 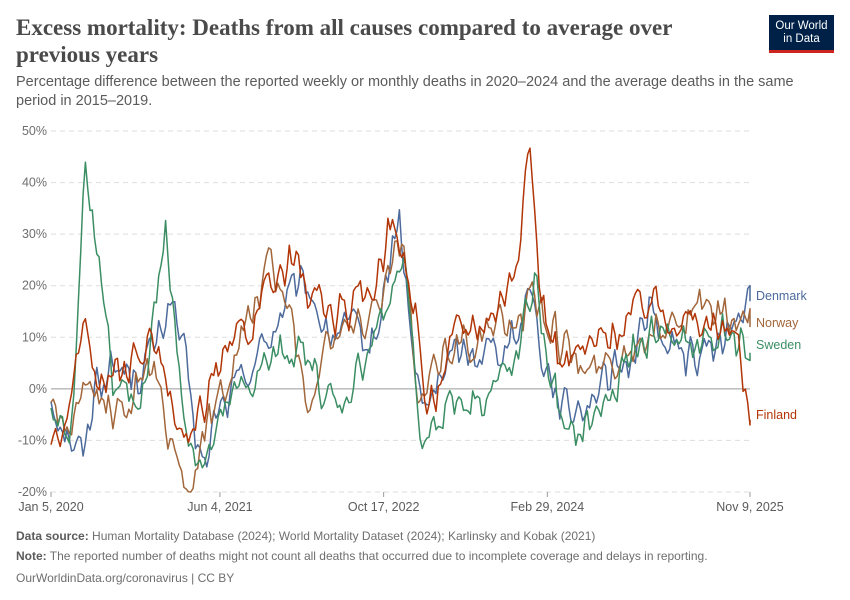 I want to click on logo-accent-bar, so click(x=801, y=51).